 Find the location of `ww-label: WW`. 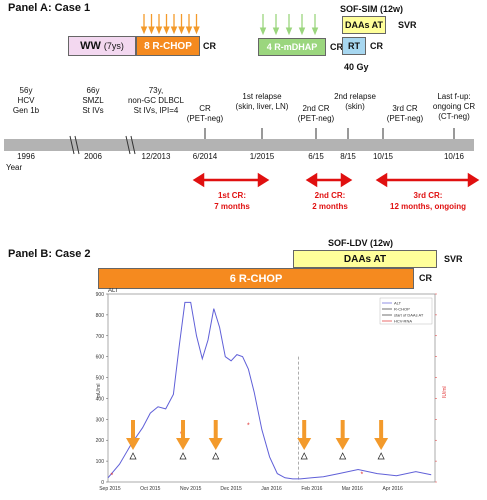

ww-label: WW is located at coordinates (90, 46).